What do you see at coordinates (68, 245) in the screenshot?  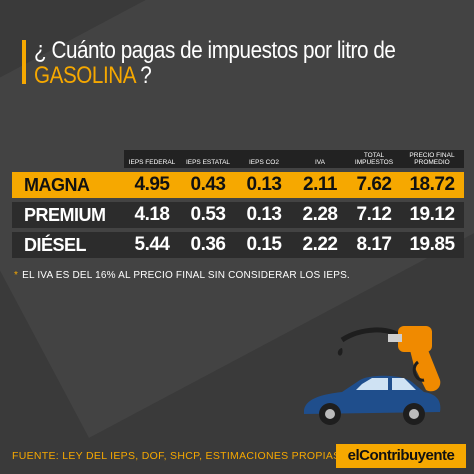 I see `row-label: DIÉSEL` at bounding box center [68, 245].